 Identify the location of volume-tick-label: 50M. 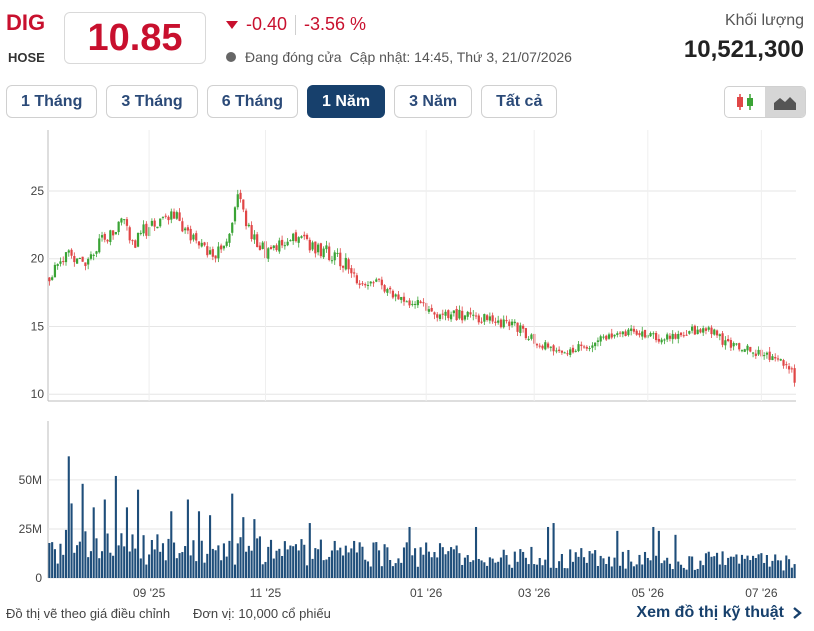
(30, 480).